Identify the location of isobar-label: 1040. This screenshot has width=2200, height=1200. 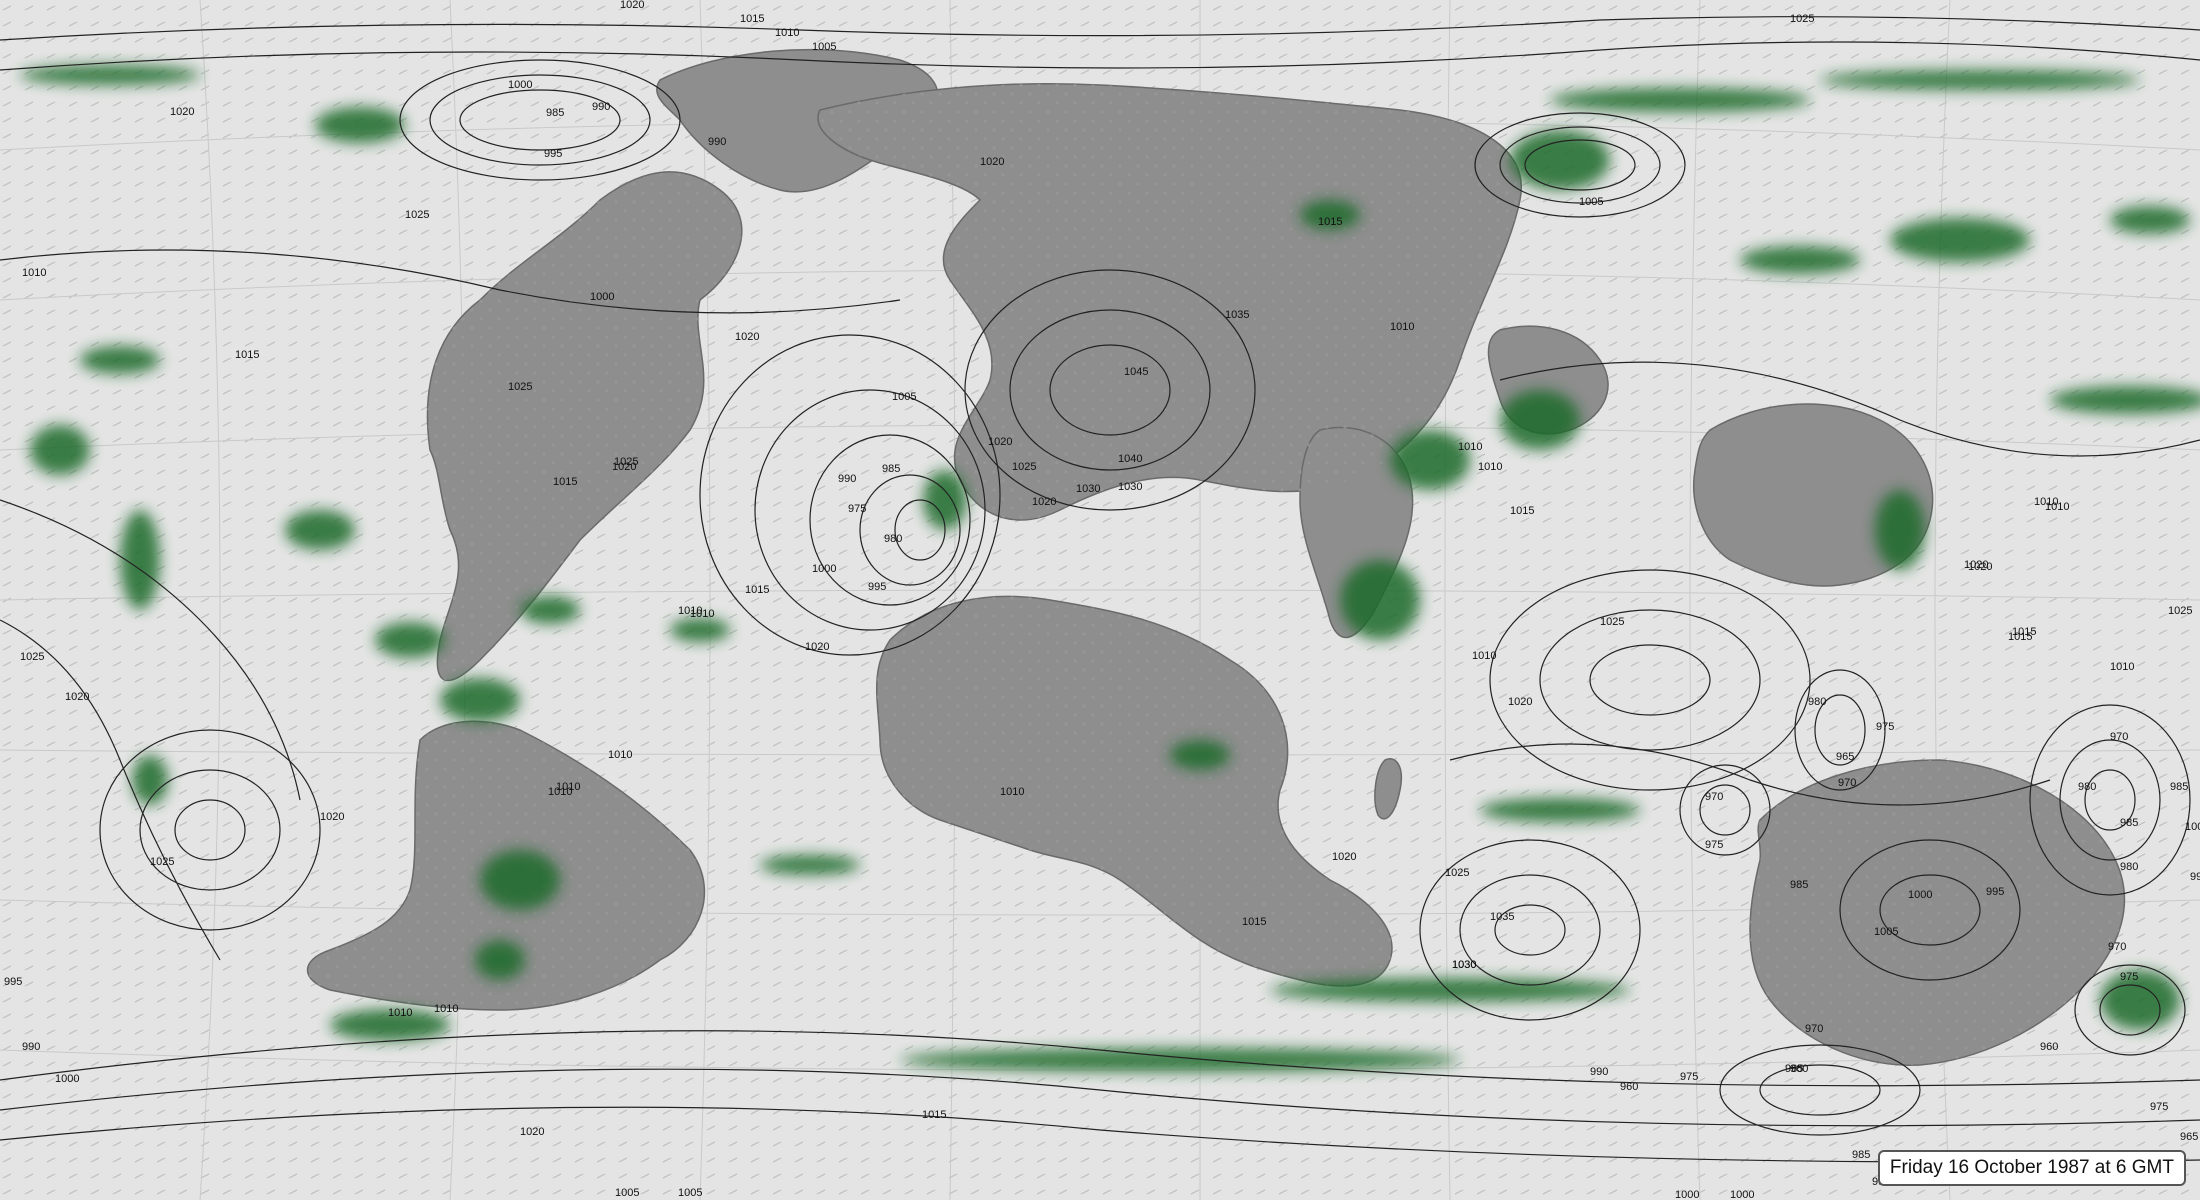
(1130, 459).